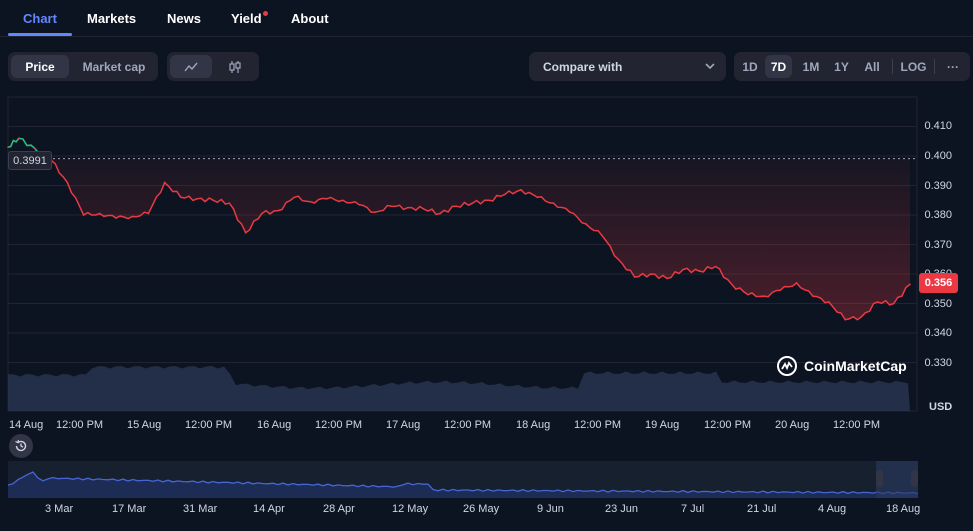 The image size is (973, 531). What do you see at coordinates (953, 66) in the screenshot?
I see `more-options-button: ···` at bounding box center [953, 66].